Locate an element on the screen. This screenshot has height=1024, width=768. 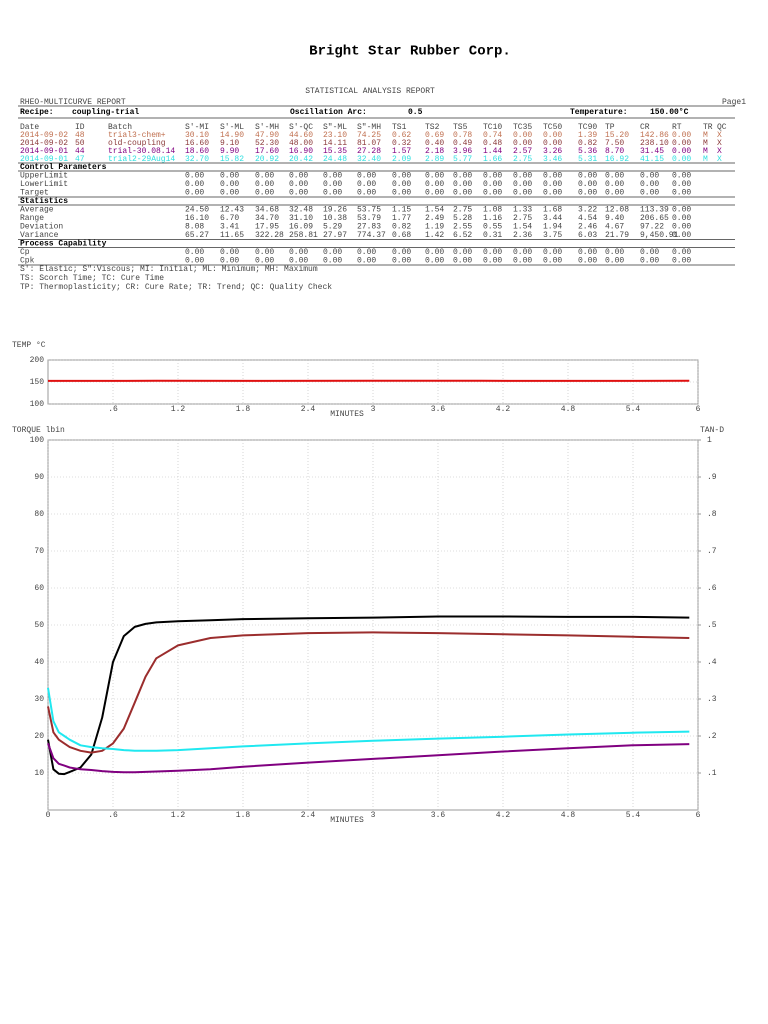
y-tick-label: 60 is located at coordinates (39, 588).